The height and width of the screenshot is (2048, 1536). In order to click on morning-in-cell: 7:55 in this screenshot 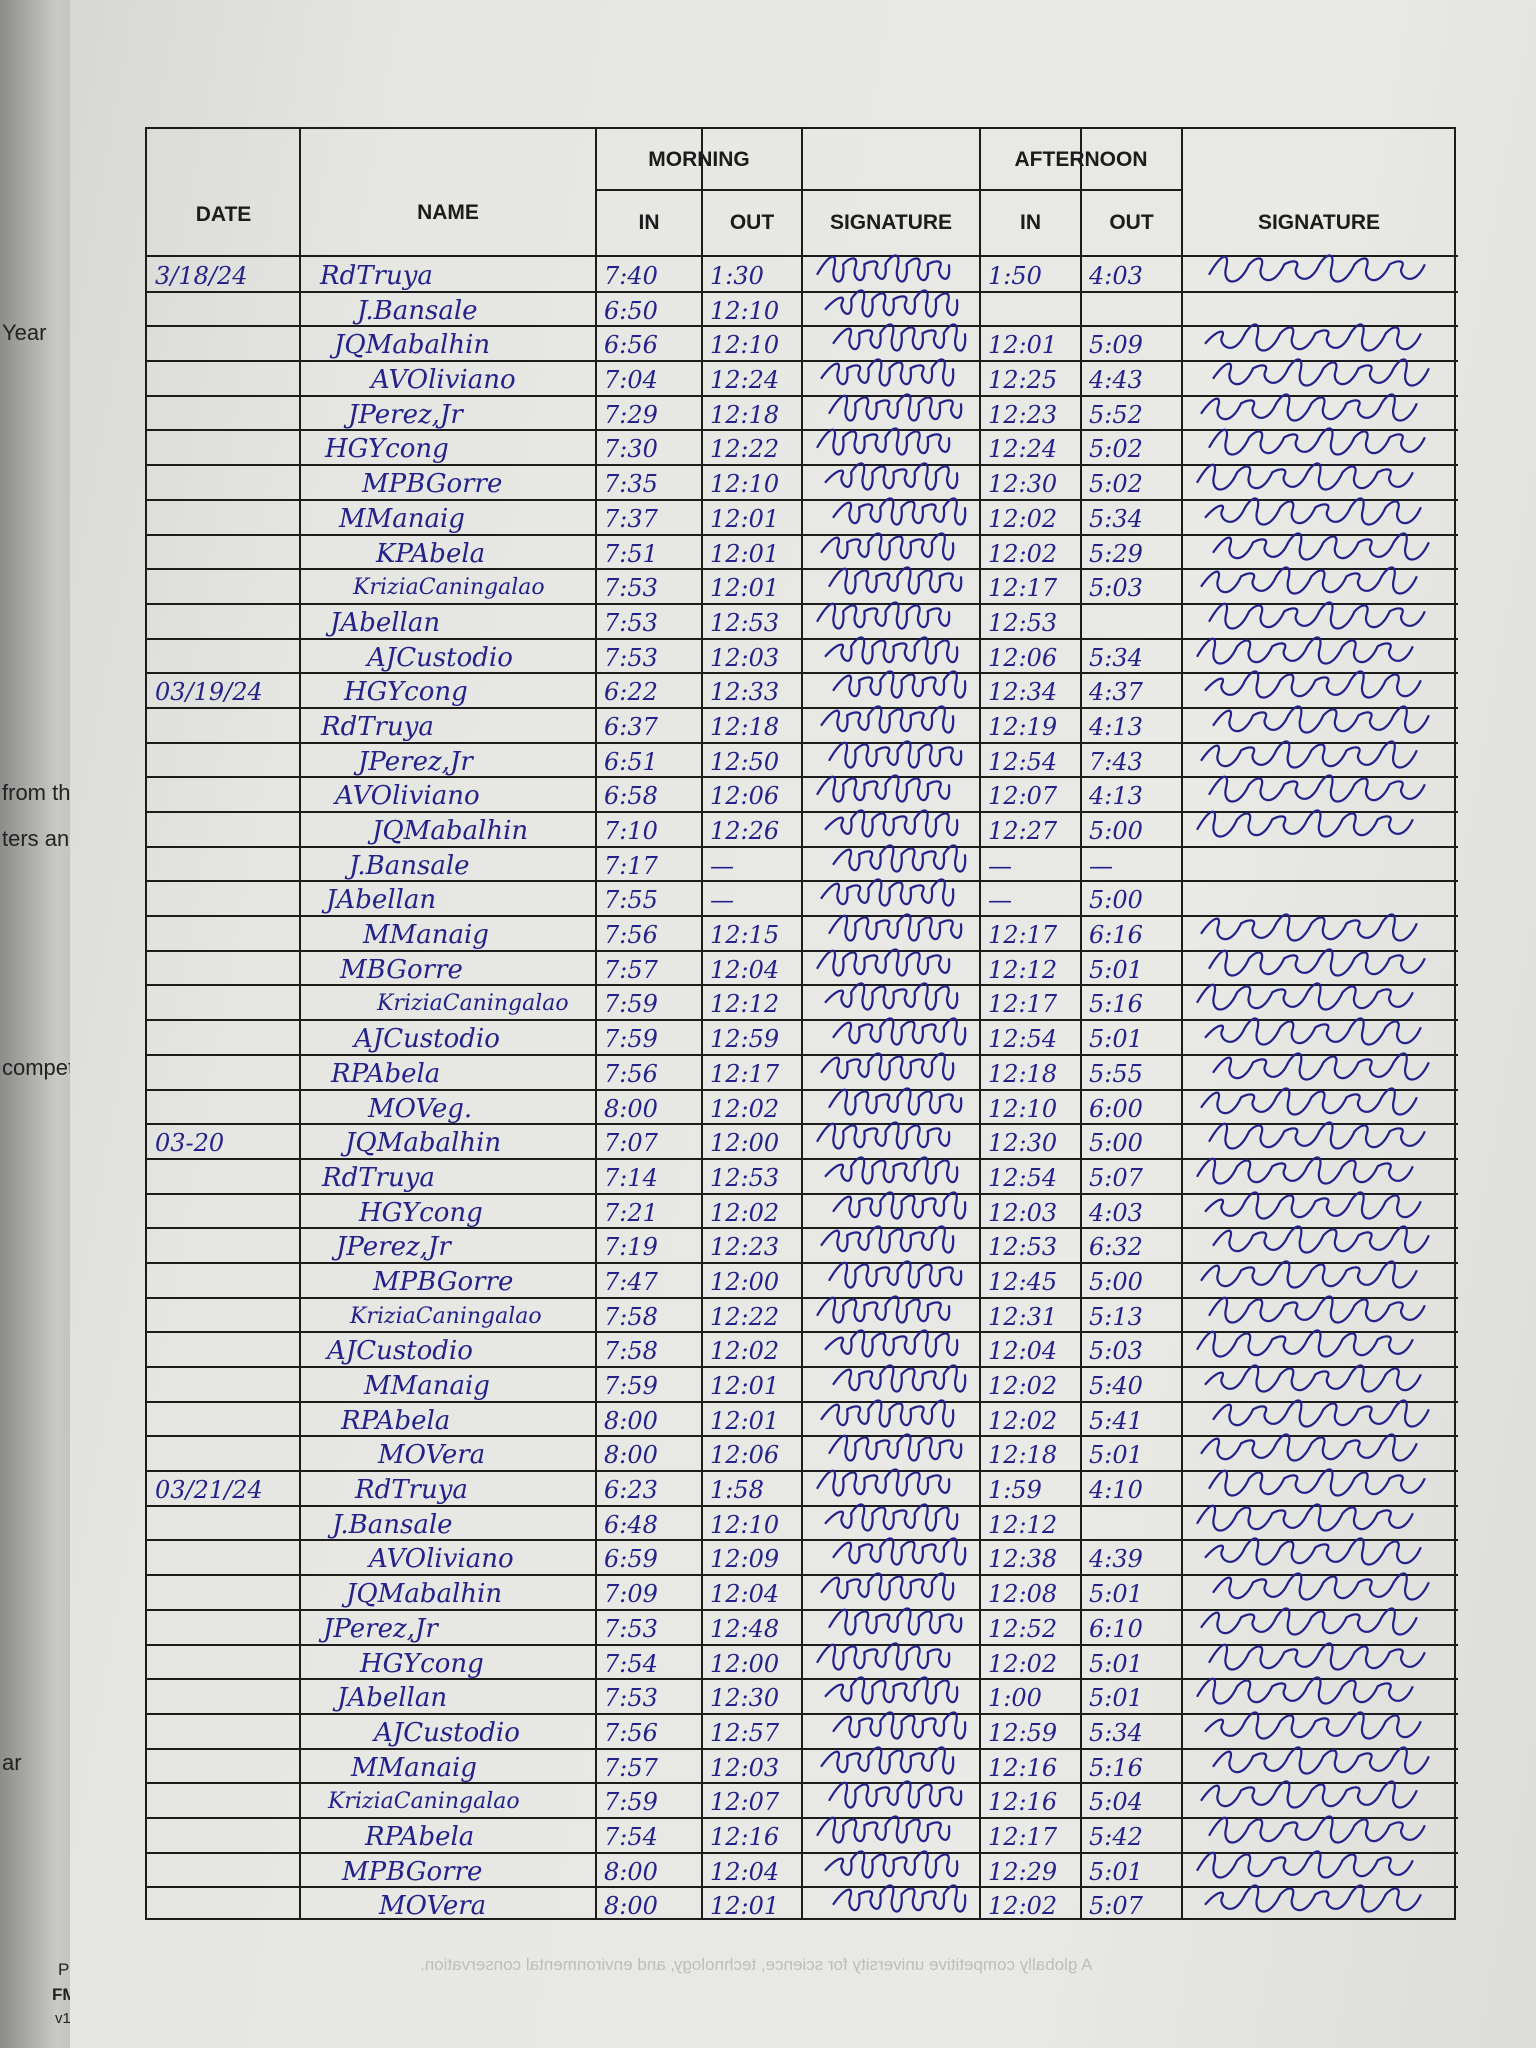, I will do `click(631, 900)`.